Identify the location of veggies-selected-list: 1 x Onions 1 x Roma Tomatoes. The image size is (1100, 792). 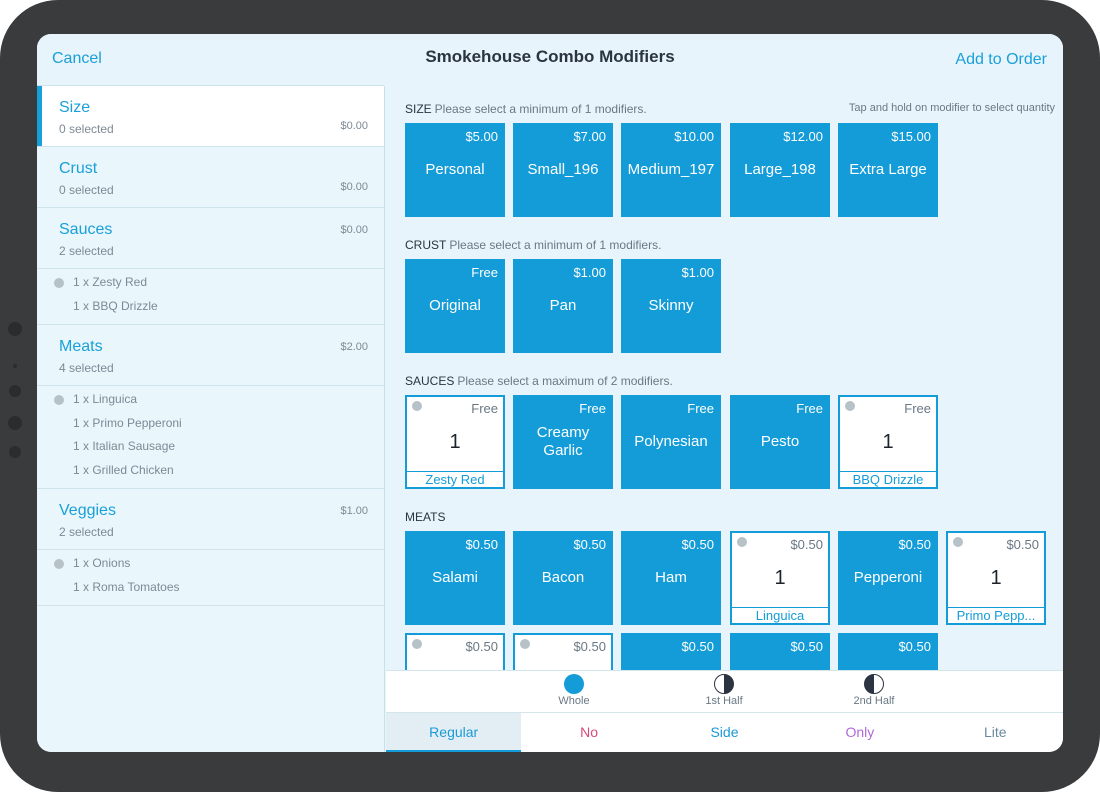
(210, 578).